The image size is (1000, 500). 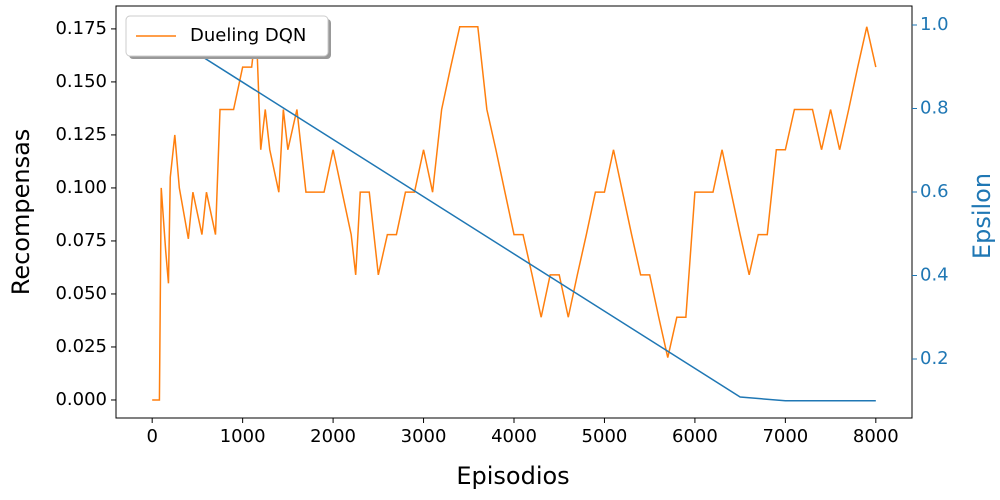 What do you see at coordinates (982, 216) in the screenshot?
I see `y2-axis-label: Epsilon` at bounding box center [982, 216].